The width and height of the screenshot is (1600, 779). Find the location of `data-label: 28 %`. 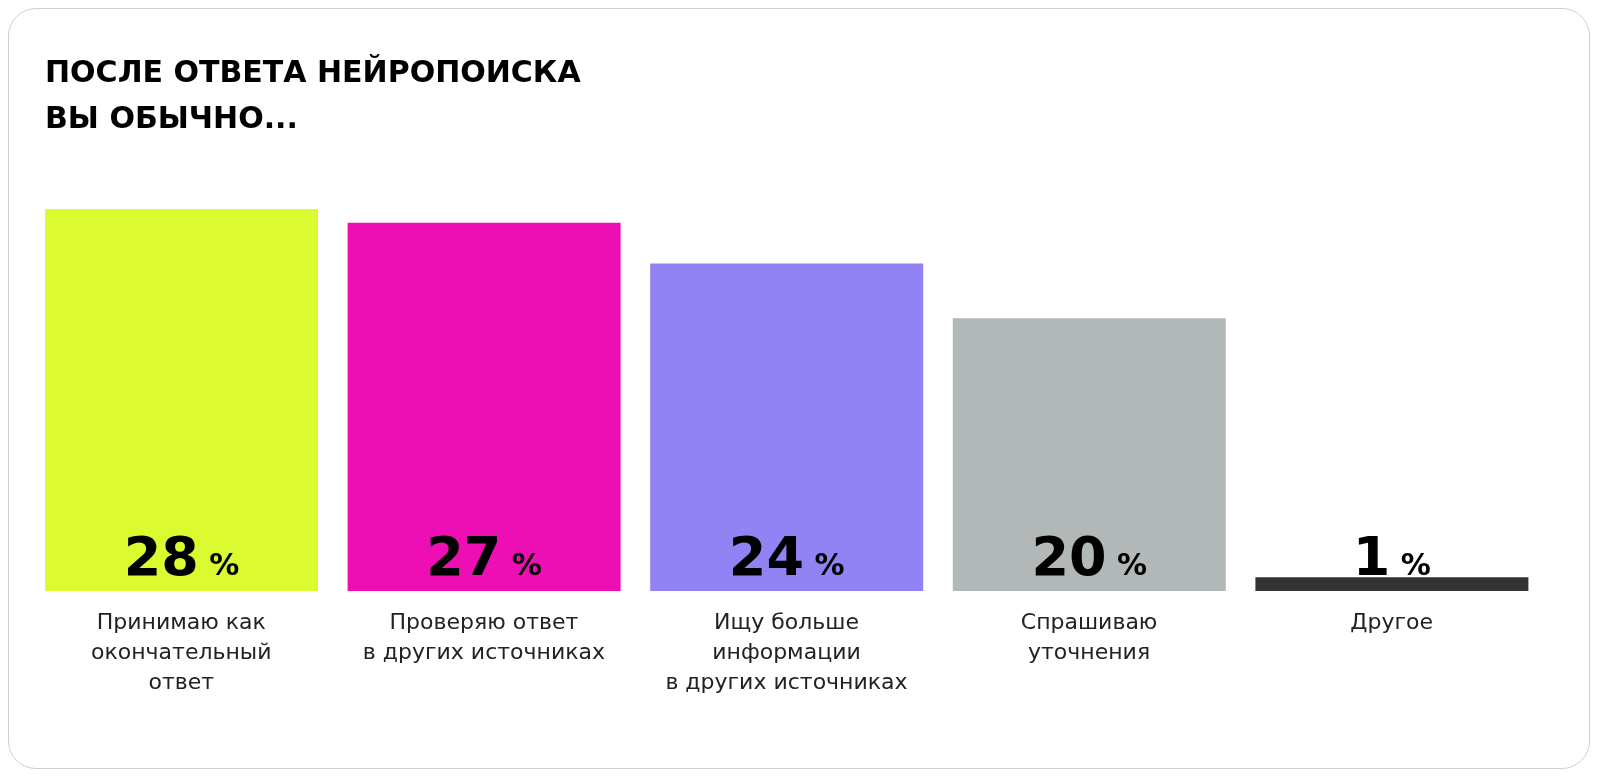

data-label: 28 % is located at coordinates (181, 556).